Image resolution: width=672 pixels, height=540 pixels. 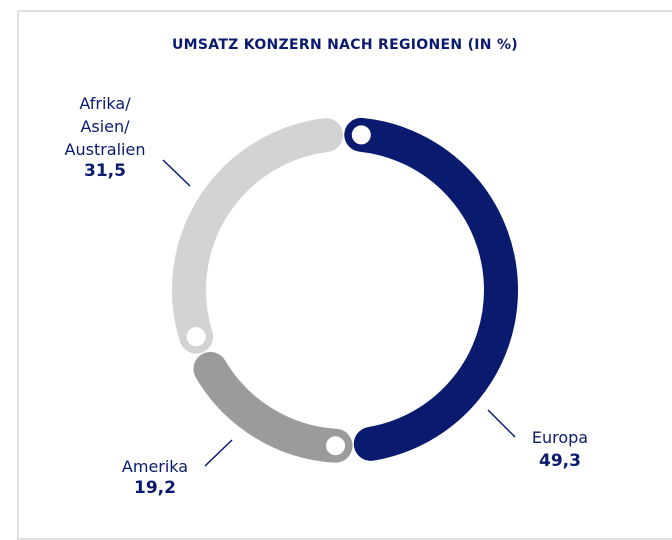 What do you see at coordinates (105, 171) in the screenshot?
I see `segment-value: 31,5` at bounding box center [105, 171].